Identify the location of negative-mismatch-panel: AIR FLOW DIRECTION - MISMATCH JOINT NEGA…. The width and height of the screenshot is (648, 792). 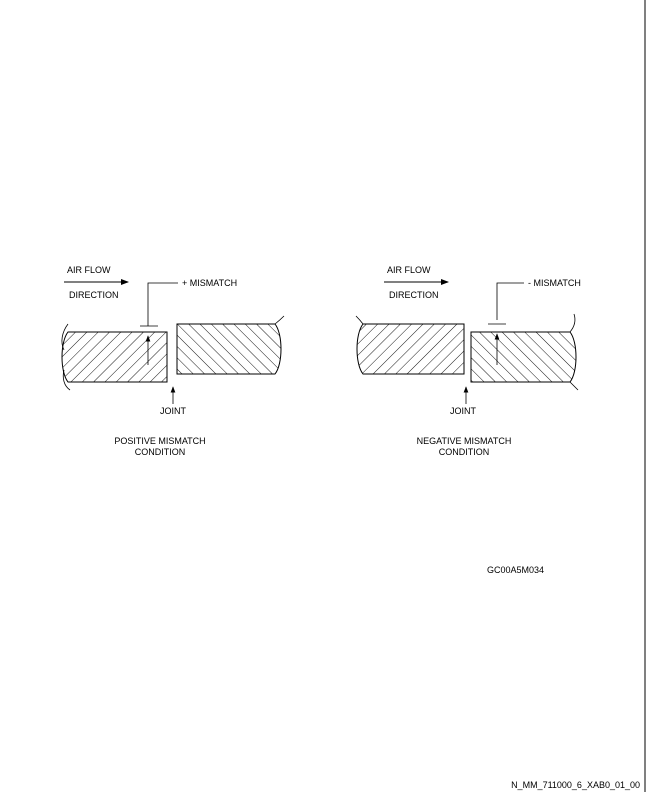
(468, 361).